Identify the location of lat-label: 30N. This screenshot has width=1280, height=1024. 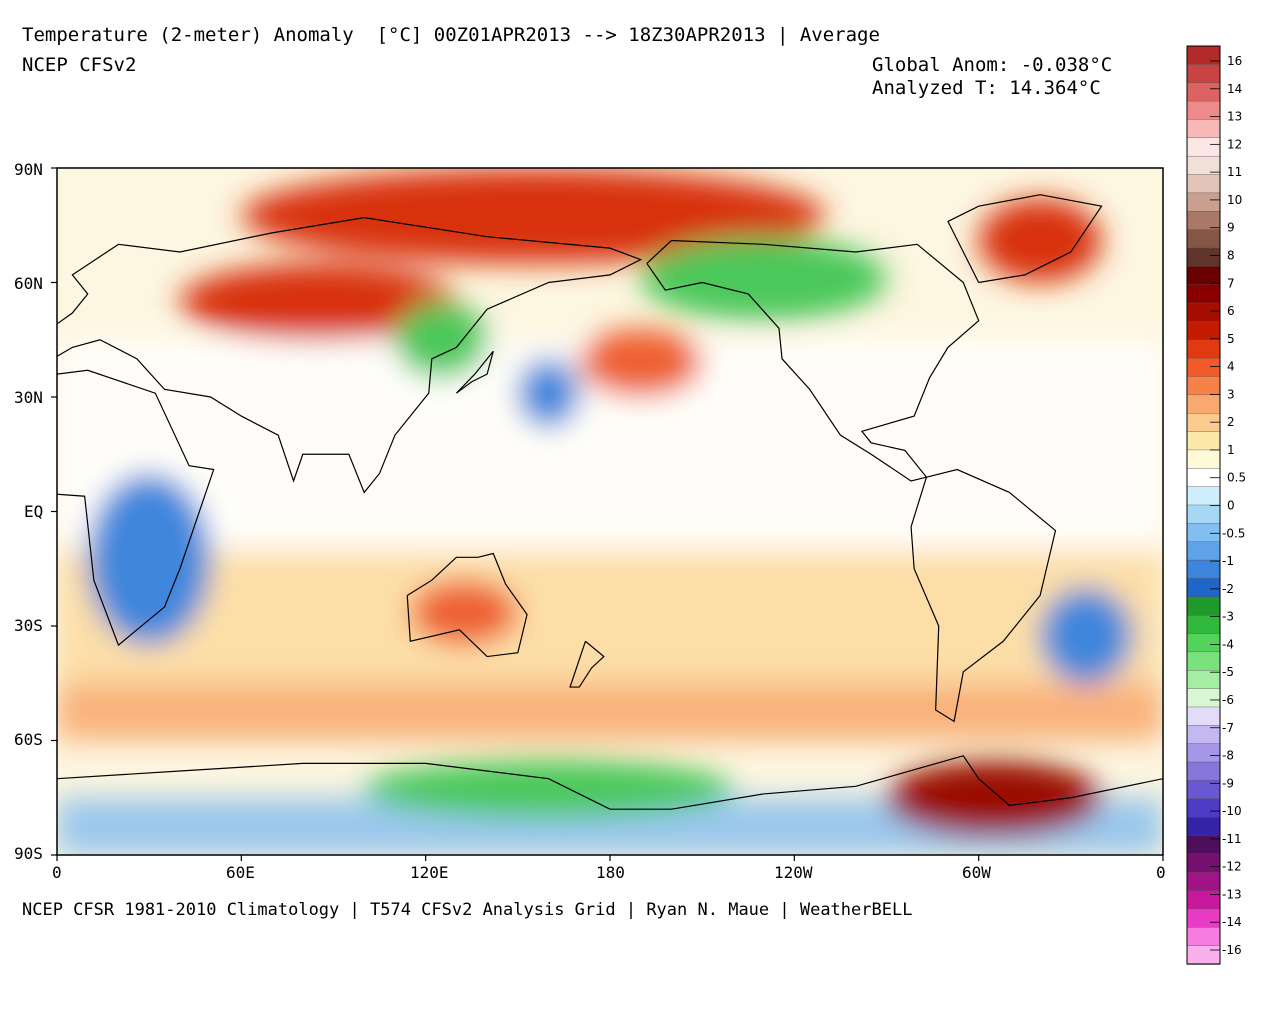
(28, 397).